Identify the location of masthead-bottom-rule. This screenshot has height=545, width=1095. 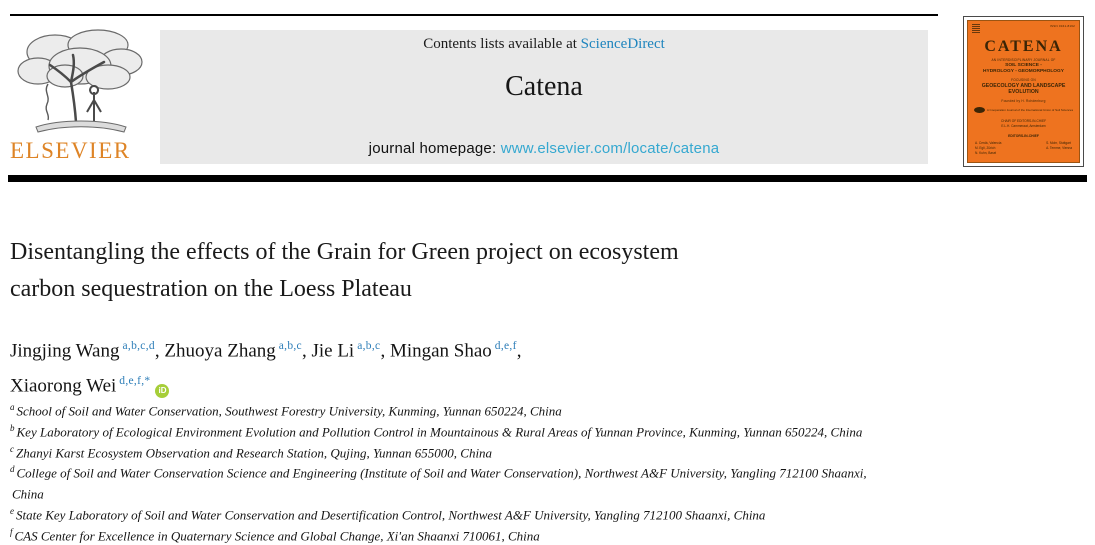
(547, 178).